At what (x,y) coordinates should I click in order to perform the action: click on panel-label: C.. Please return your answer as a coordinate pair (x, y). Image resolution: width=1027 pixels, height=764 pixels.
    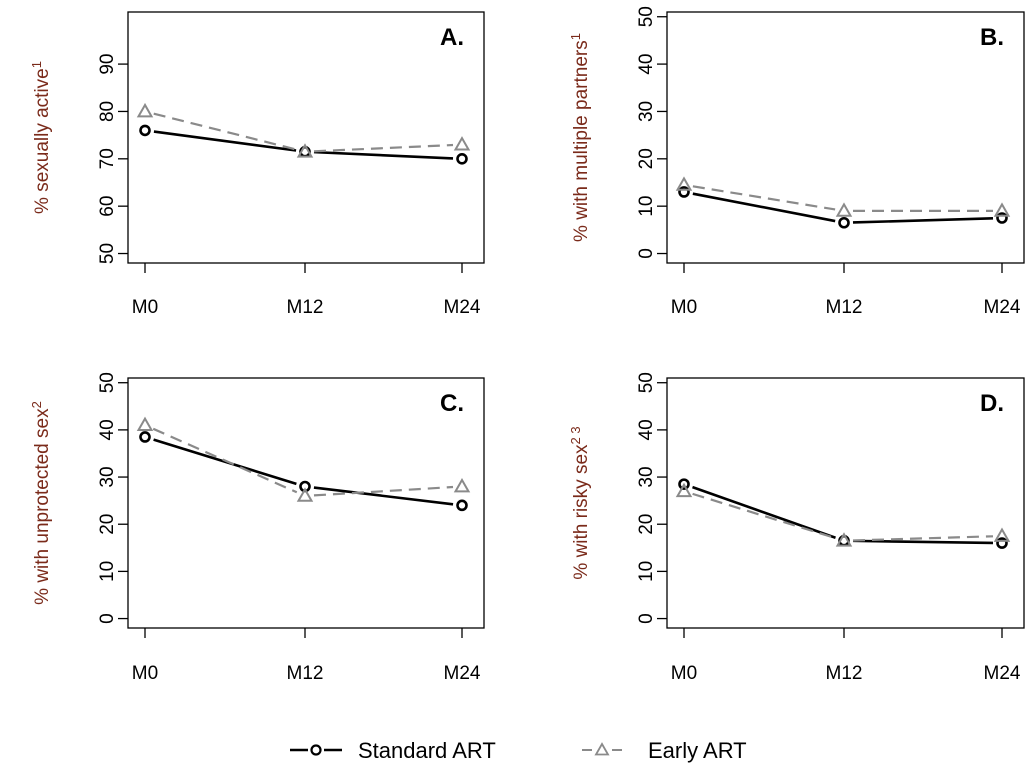
    Looking at the image, I should click on (452, 403).